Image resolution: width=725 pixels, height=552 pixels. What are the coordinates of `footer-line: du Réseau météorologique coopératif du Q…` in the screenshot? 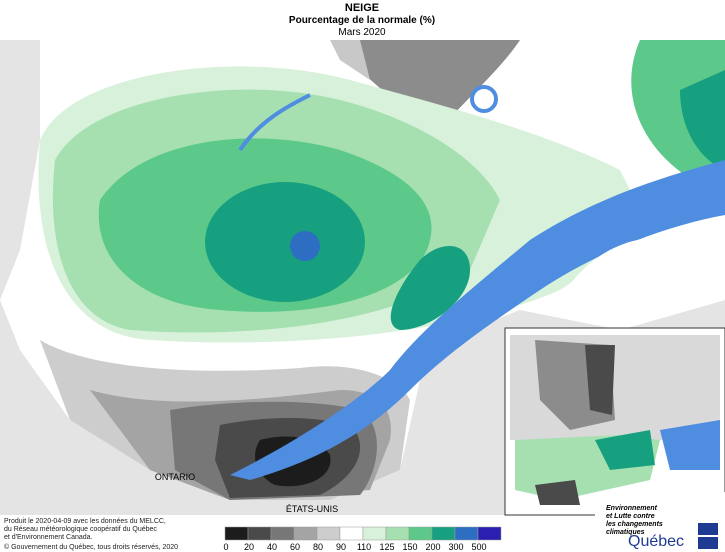 It's located at (80, 529).